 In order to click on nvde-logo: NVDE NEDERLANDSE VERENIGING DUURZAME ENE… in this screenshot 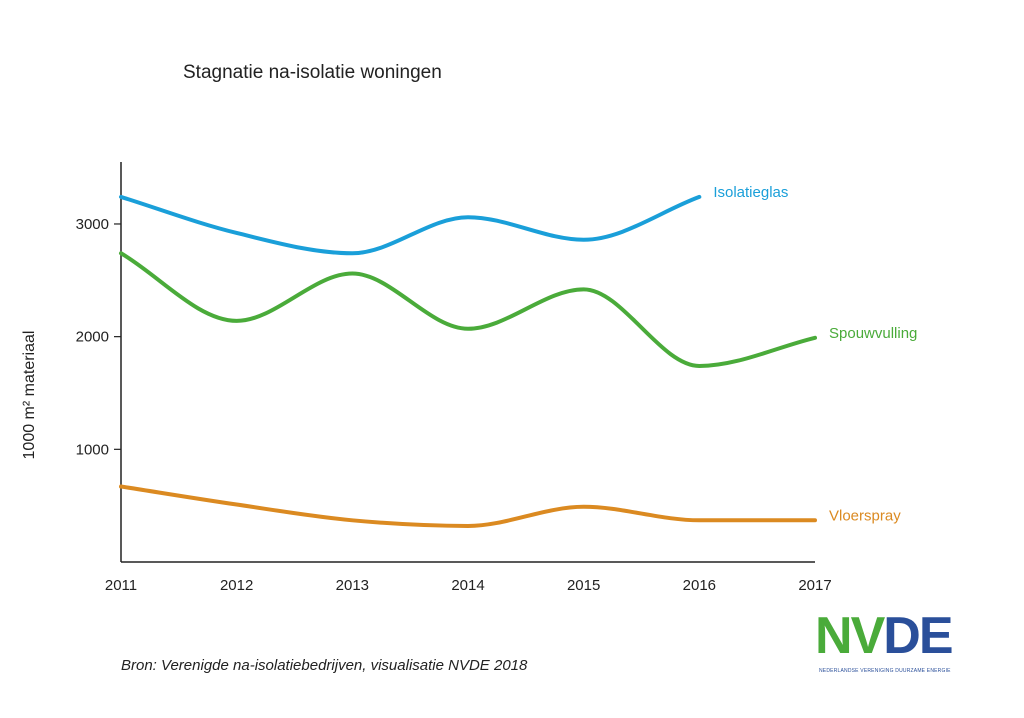, I will do `click(890, 642)`.